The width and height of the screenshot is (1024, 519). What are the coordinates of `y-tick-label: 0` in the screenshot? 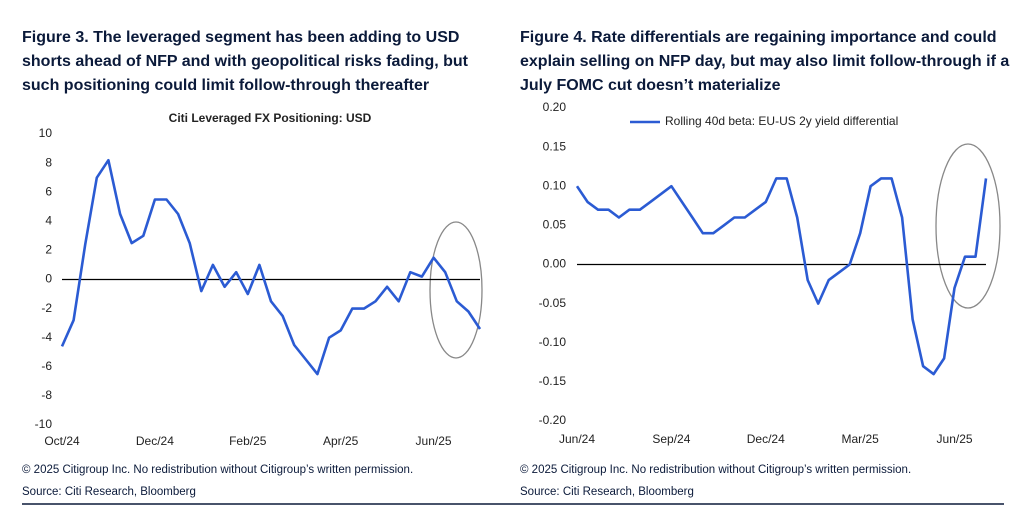 It's located at (48, 279).